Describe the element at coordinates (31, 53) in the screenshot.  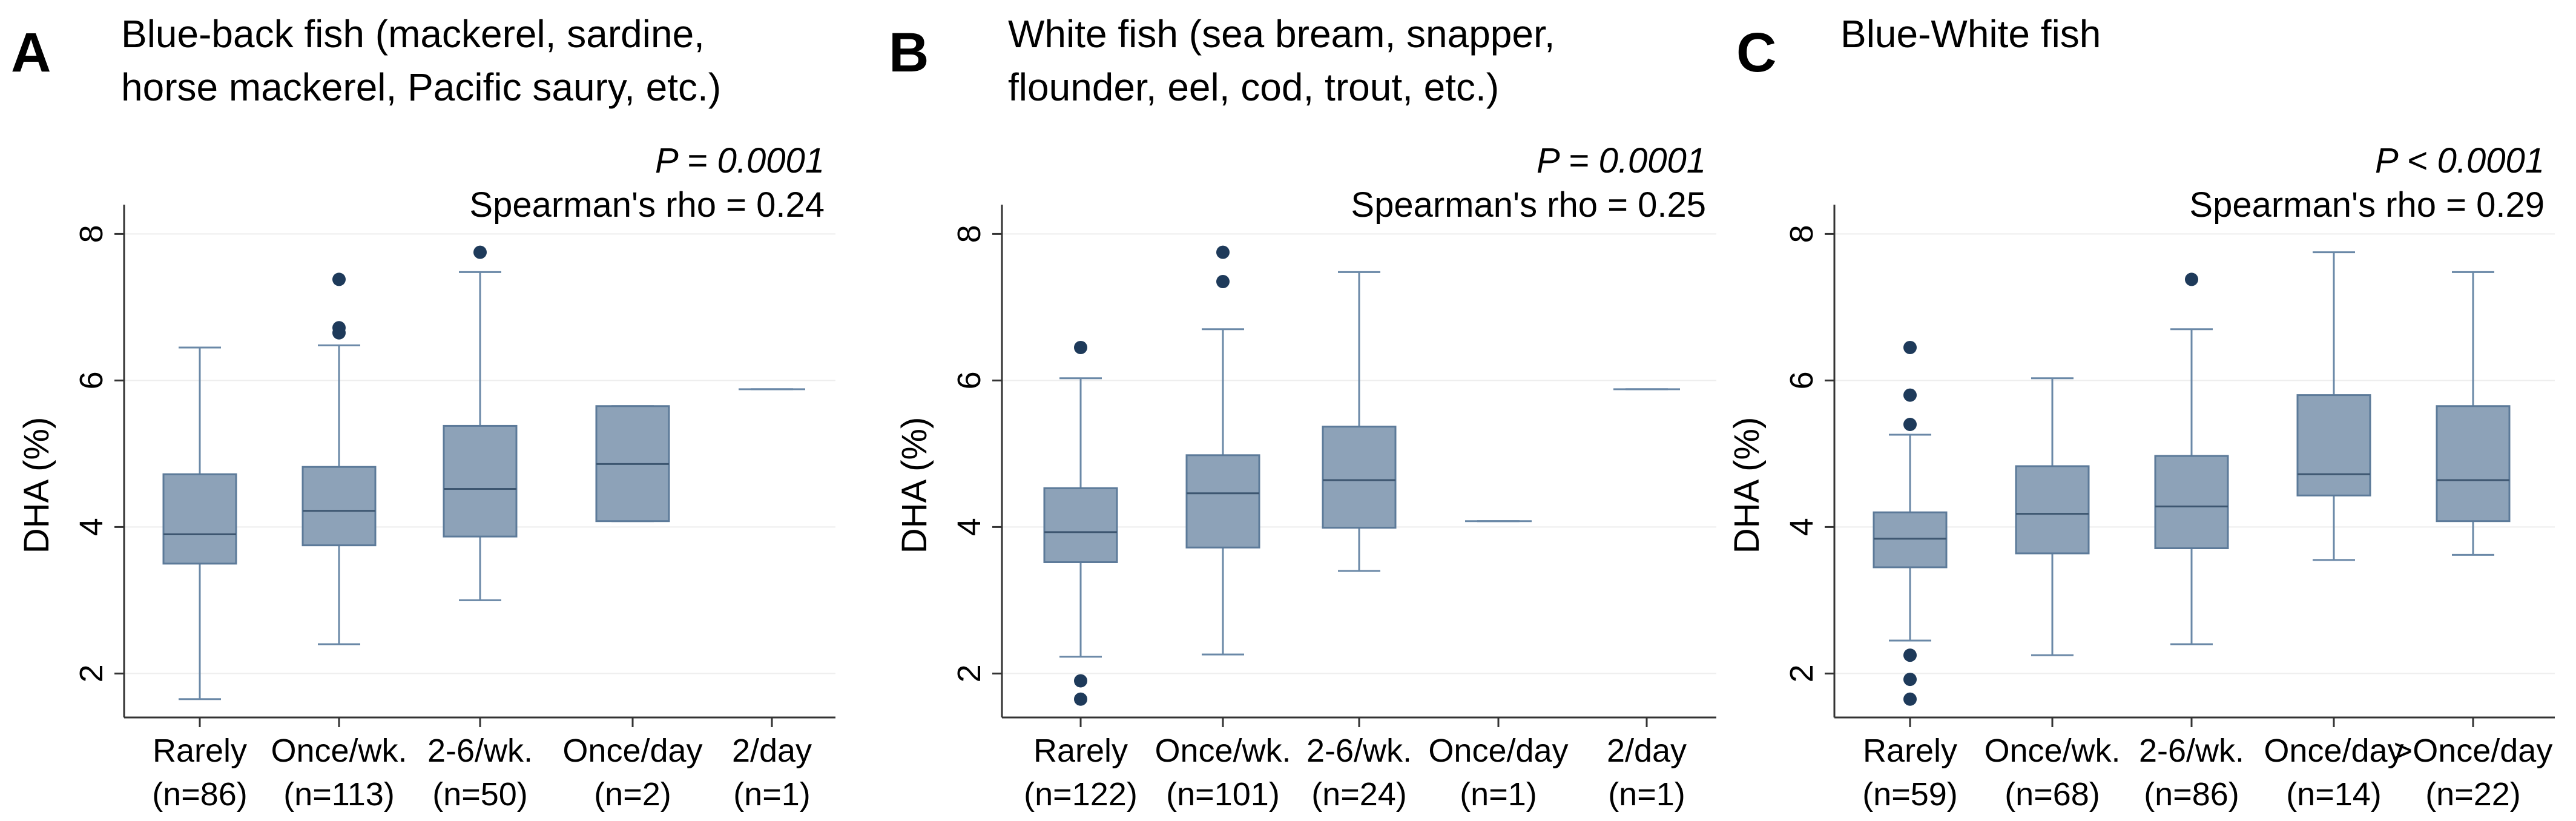
I see `panel-letter: A` at that location.